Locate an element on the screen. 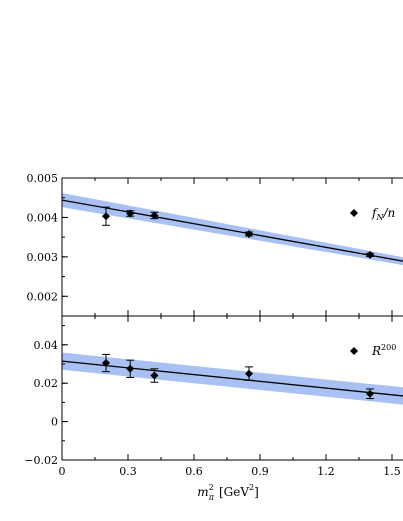 The height and width of the screenshot is (521, 403). y-tick-label: 0.004 is located at coordinates (43, 217).